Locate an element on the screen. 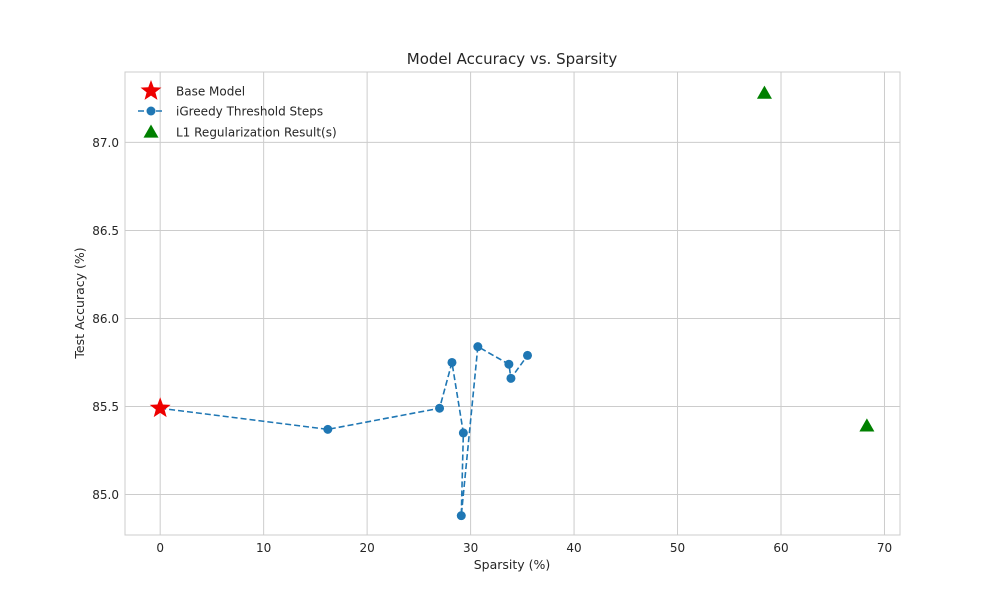 This screenshot has width=1000, height=600. y-tick-label: 86.0 is located at coordinates (105, 319).